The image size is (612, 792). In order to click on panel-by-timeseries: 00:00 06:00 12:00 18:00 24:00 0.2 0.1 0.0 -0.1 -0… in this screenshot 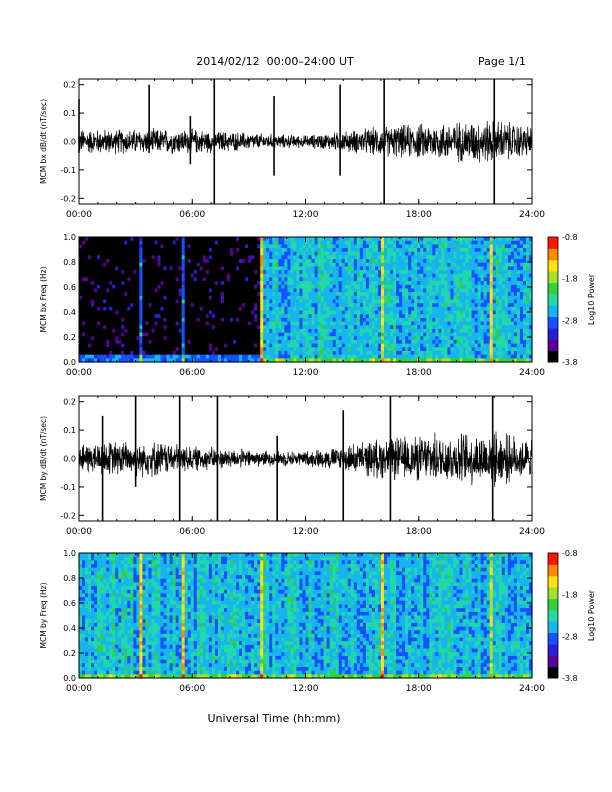, I will do `click(292, 466)`.